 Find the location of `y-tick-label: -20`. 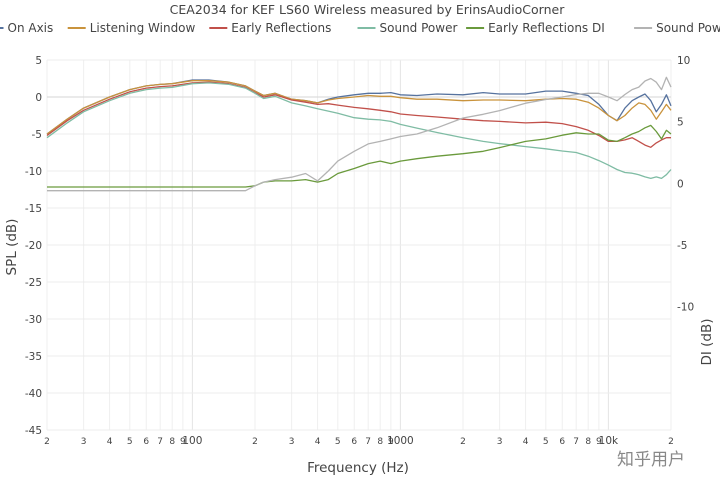

y-tick-label: -20 is located at coordinates (33, 246).